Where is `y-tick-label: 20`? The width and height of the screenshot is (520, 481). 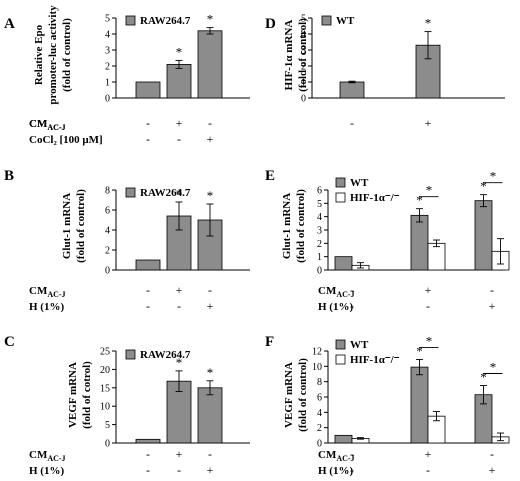 y-tick-label: 20 is located at coordinates (105, 370).